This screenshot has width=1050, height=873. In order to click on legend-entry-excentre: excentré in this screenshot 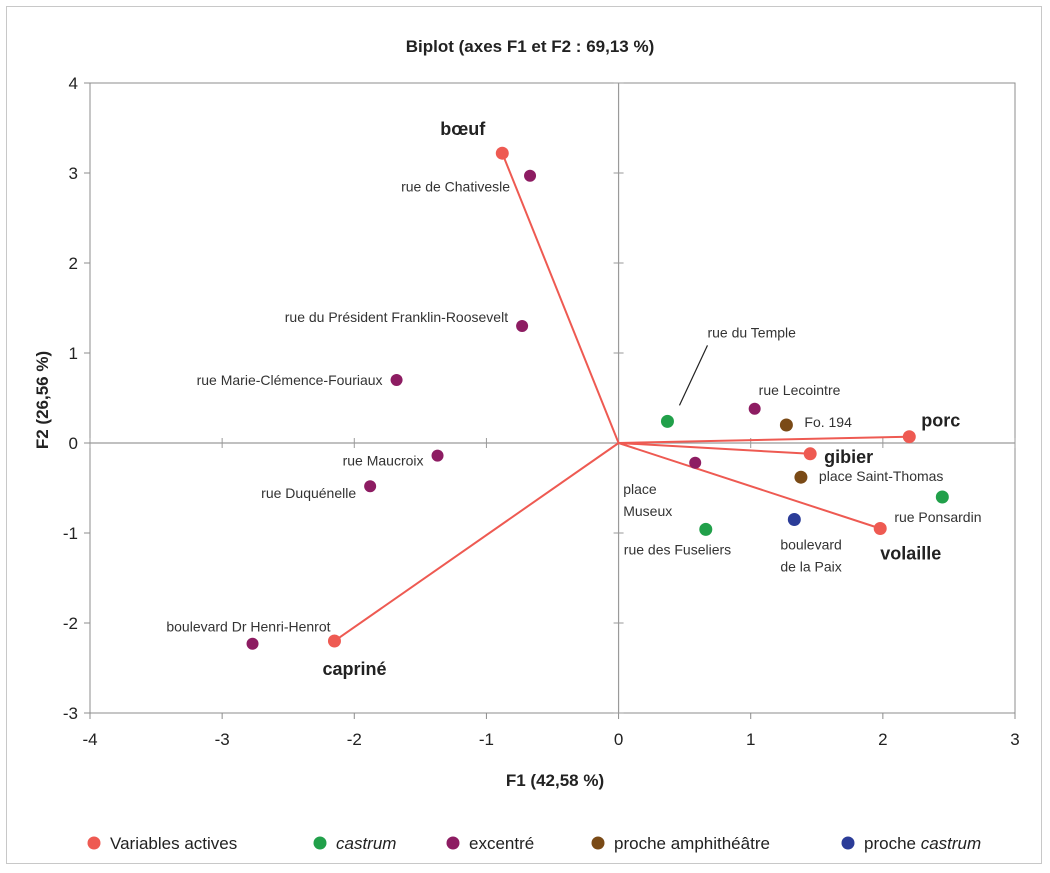, I will do `click(501, 843)`.